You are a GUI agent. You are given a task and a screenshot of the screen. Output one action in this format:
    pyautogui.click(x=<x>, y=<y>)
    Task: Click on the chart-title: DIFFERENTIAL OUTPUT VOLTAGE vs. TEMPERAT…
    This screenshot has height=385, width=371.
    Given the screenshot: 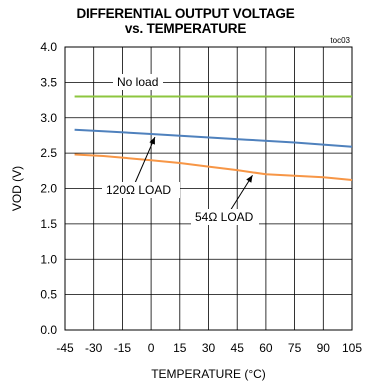 What is the action you would take?
    pyautogui.click(x=185, y=21)
    